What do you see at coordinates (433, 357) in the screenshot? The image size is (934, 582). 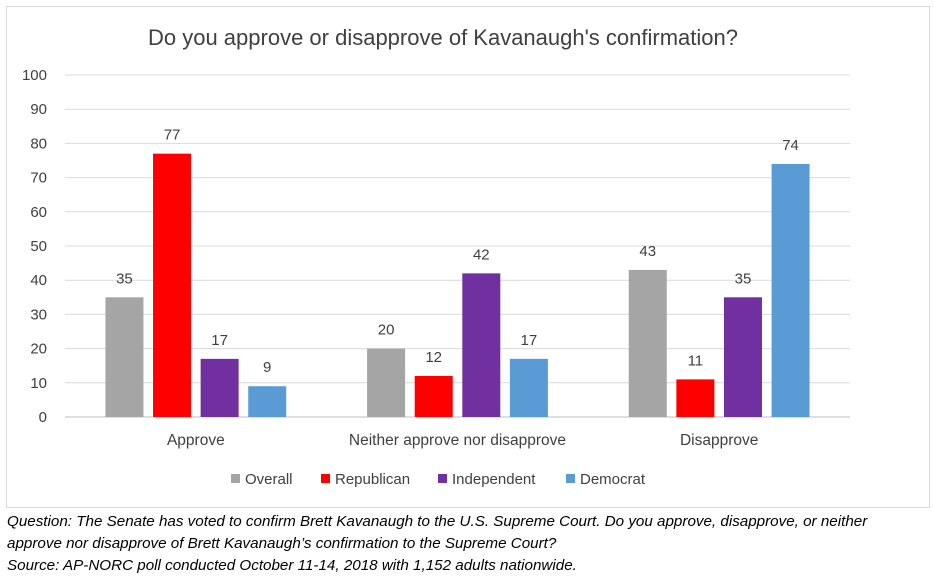 I see `data-label: 12` at bounding box center [433, 357].